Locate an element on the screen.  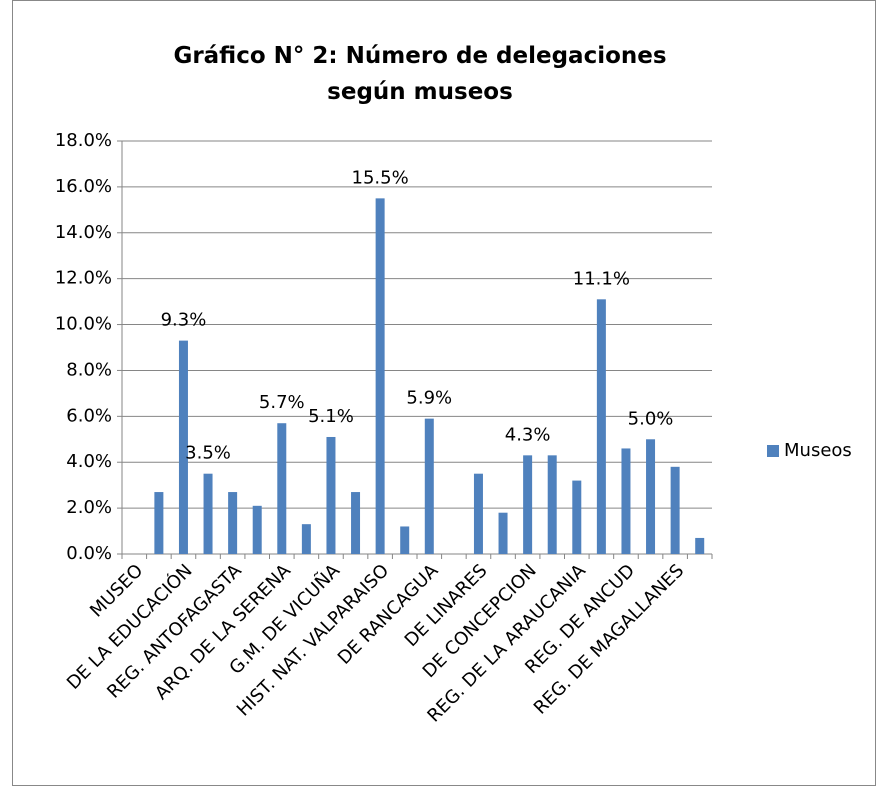
y-tick-label: 8.0% is located at coordinates (89, 369).